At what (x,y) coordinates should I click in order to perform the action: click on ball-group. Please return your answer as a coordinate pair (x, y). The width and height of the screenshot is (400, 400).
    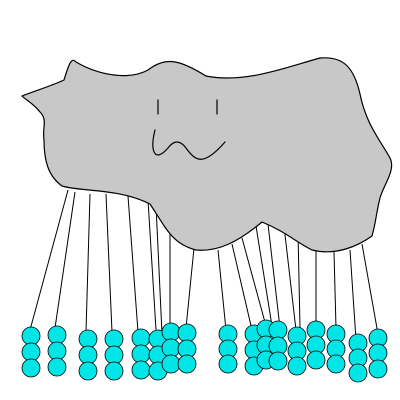
    Looking at the image, I should click on (204, 351).